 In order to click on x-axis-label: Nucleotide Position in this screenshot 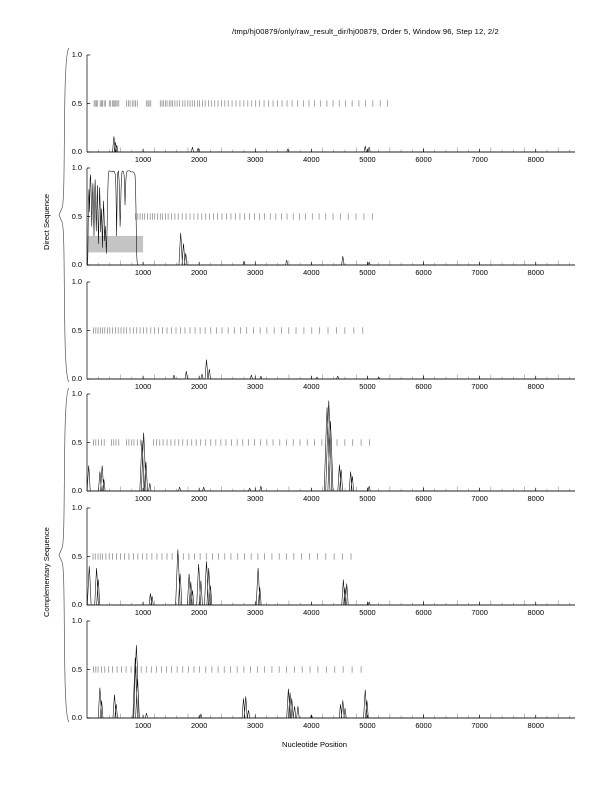, I will do `click(315, 744)`.